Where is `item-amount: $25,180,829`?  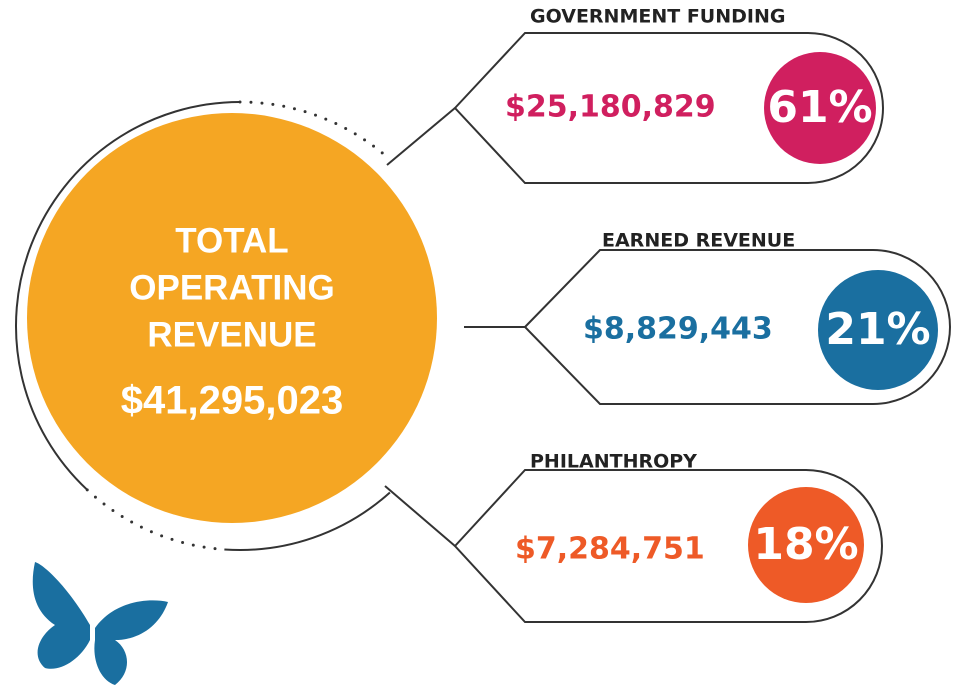 item-amount: $25,180,829 is located at coordinates (610, 107).